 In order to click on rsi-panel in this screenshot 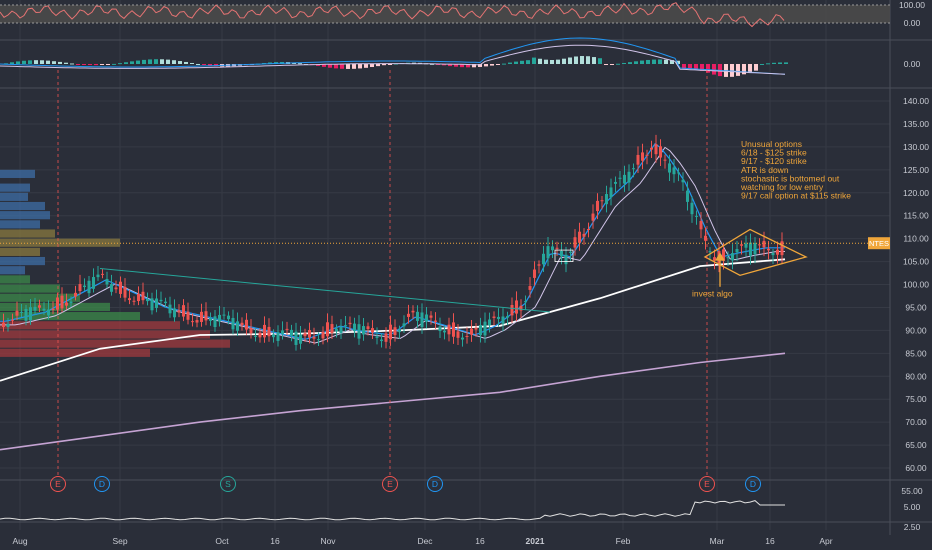, I will do `click(445, 15)`.